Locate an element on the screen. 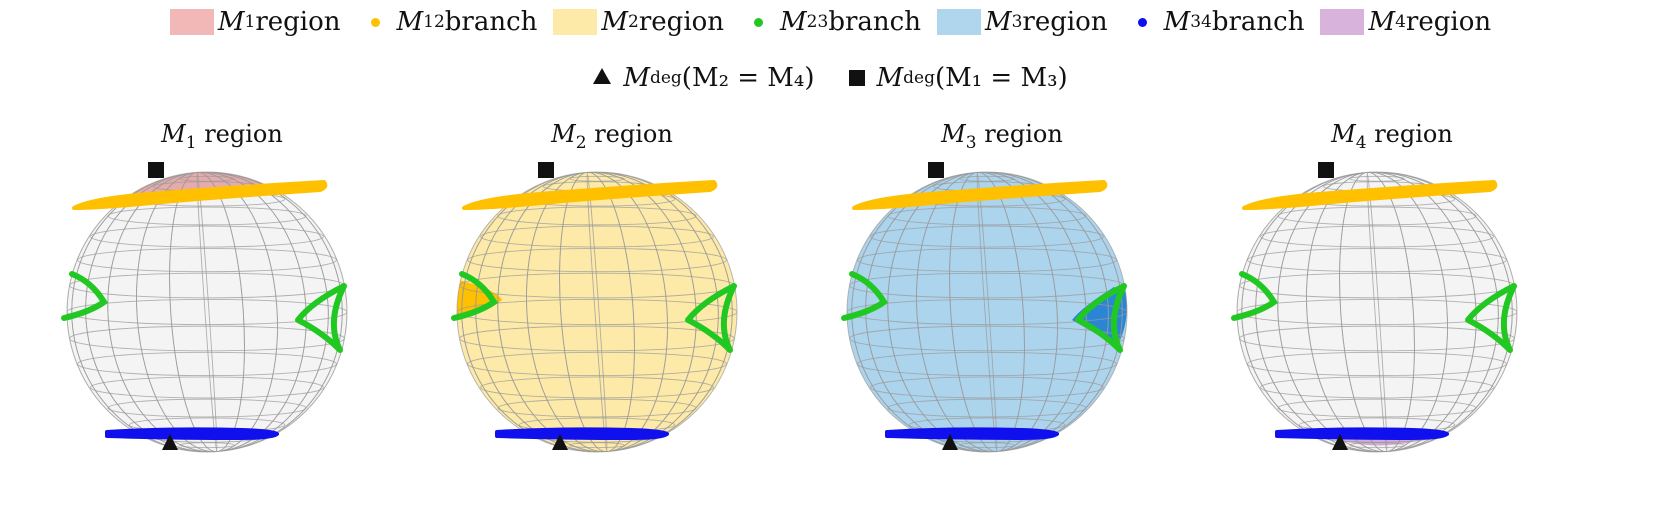 This screenshot has height=531, width=1661. math-sub: 4 is located at coordinates (1361, 143).